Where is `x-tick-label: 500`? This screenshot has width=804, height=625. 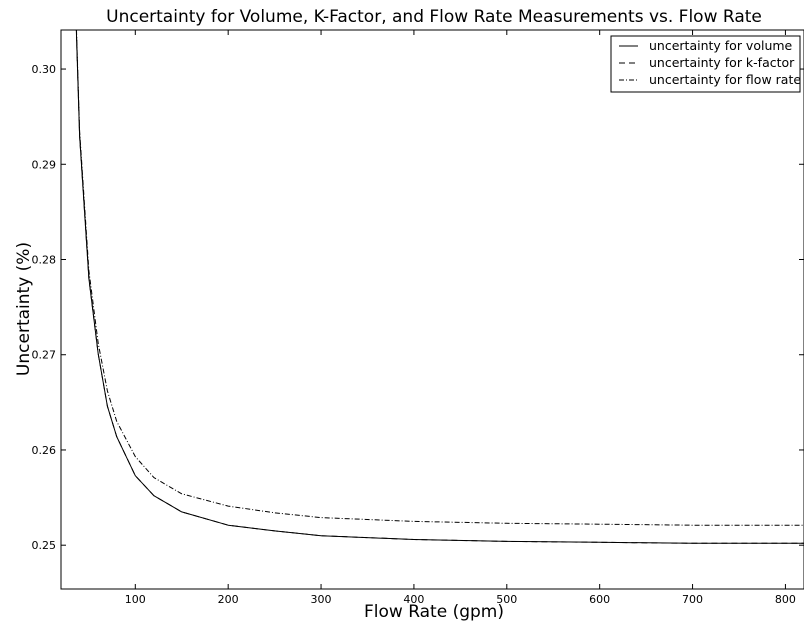 x-tick-label: 500 is located at coordinates (506, 599).